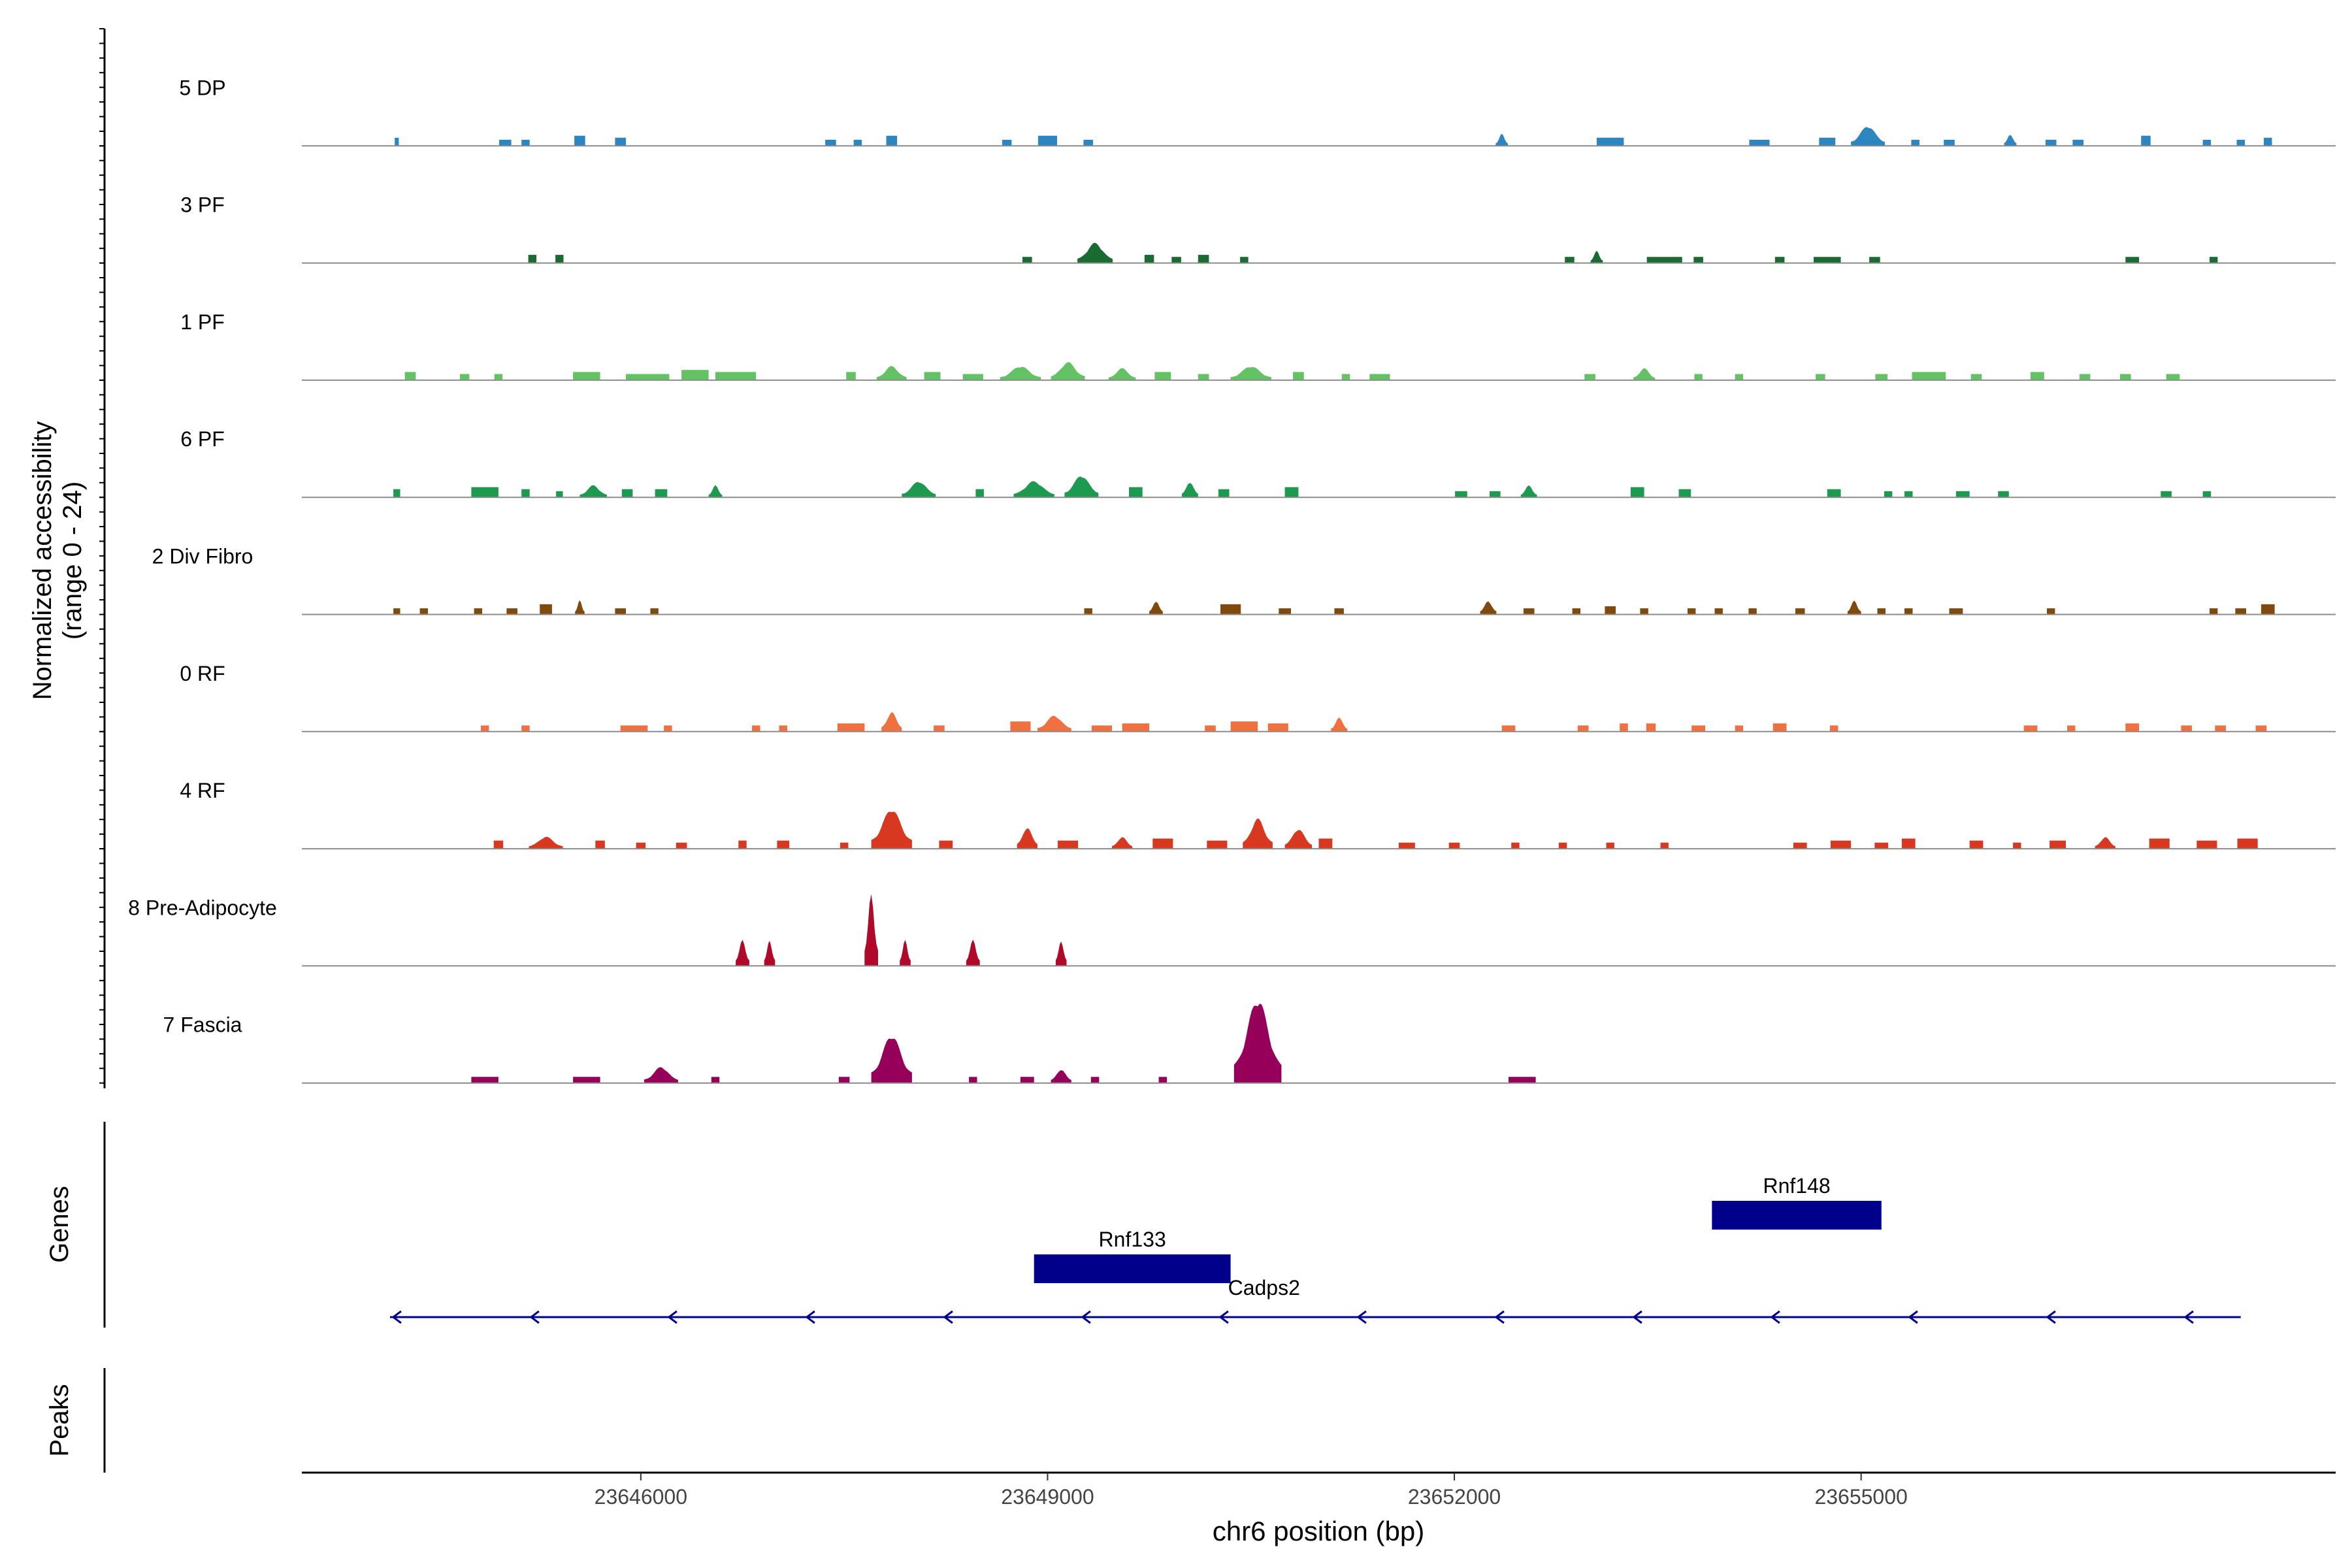  I want to click on gene-label: Rnf148, so click(1796, 1186).